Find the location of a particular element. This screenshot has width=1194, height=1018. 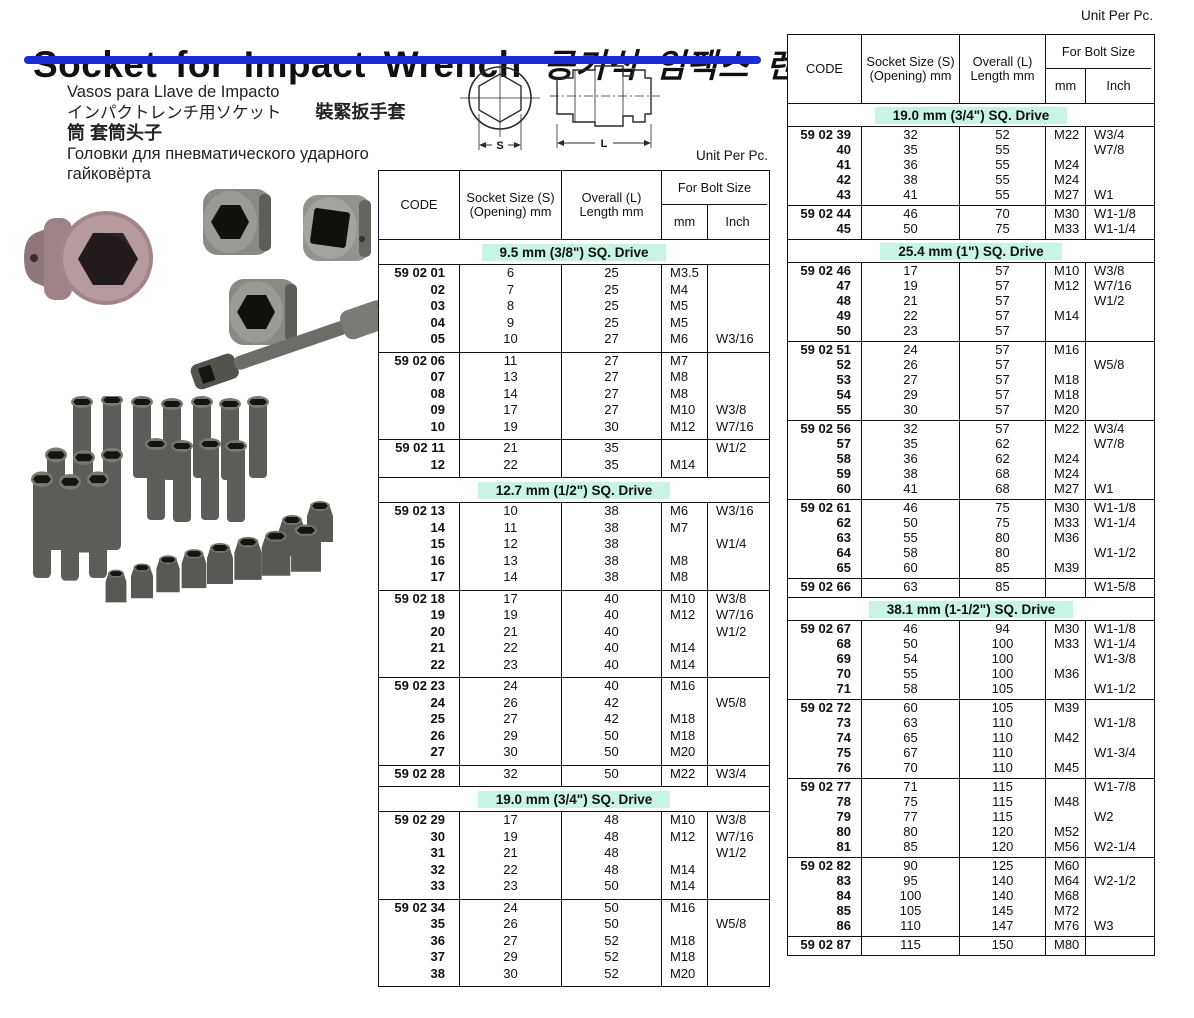

cell-code: 59 02 67 is located at coordinates (825, 628).